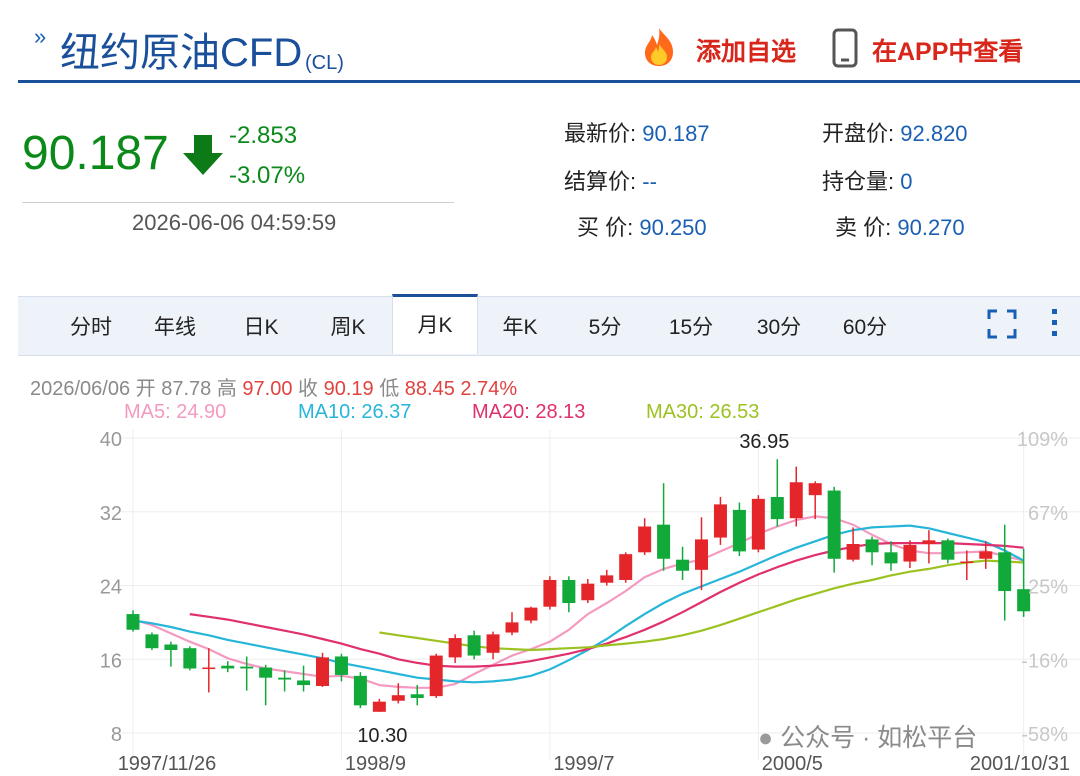  Describe the element at coordinates (583, 764) in the screenshot. I see `x-tick-label: 1999/7` at that location.